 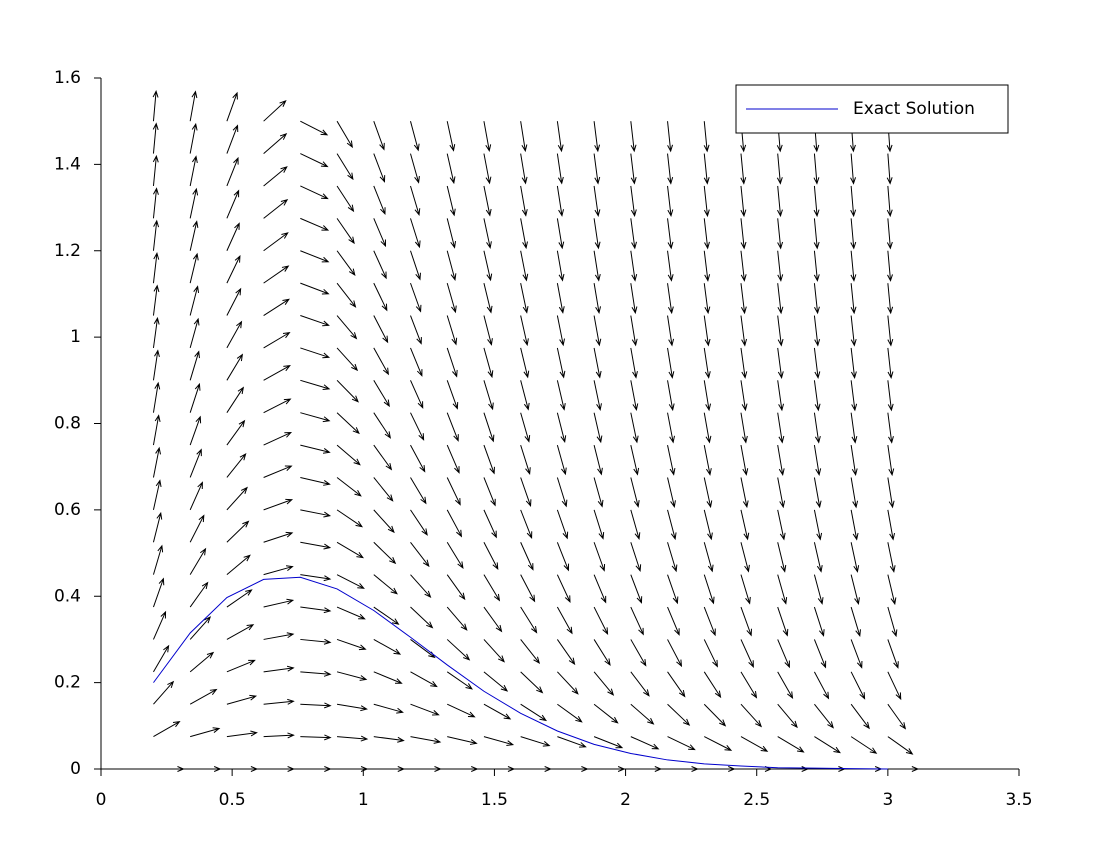 What do you see at coordinates (67, 251) in the screenshot?
I see `y-tick-label: 1.2` at bounding box center [67, 251].